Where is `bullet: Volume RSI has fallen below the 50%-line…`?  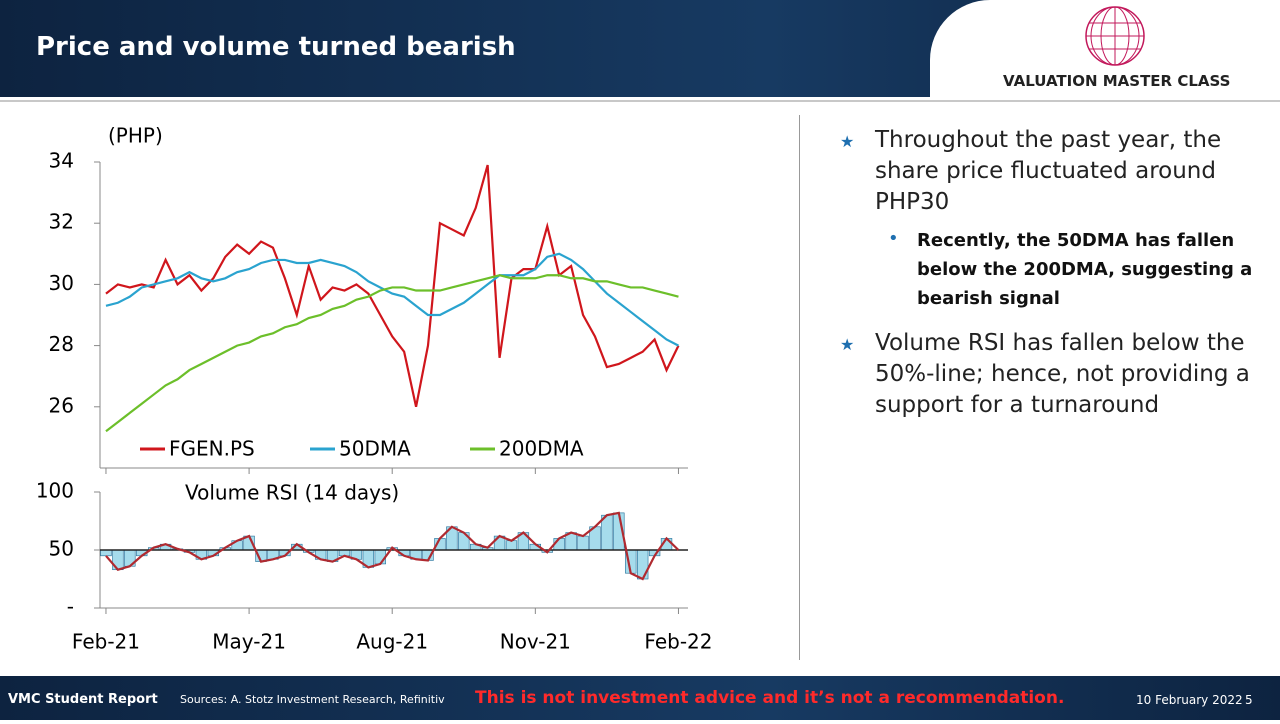
bullet: Volume RSI has fallen below the 50%-line… is located at coordinates (1062, 374).